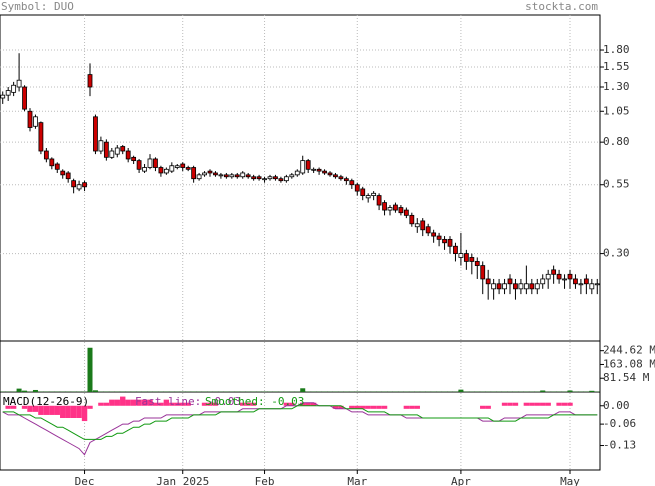  I want to click on macd-title: MACD(12-26-9), so click(46, 401).